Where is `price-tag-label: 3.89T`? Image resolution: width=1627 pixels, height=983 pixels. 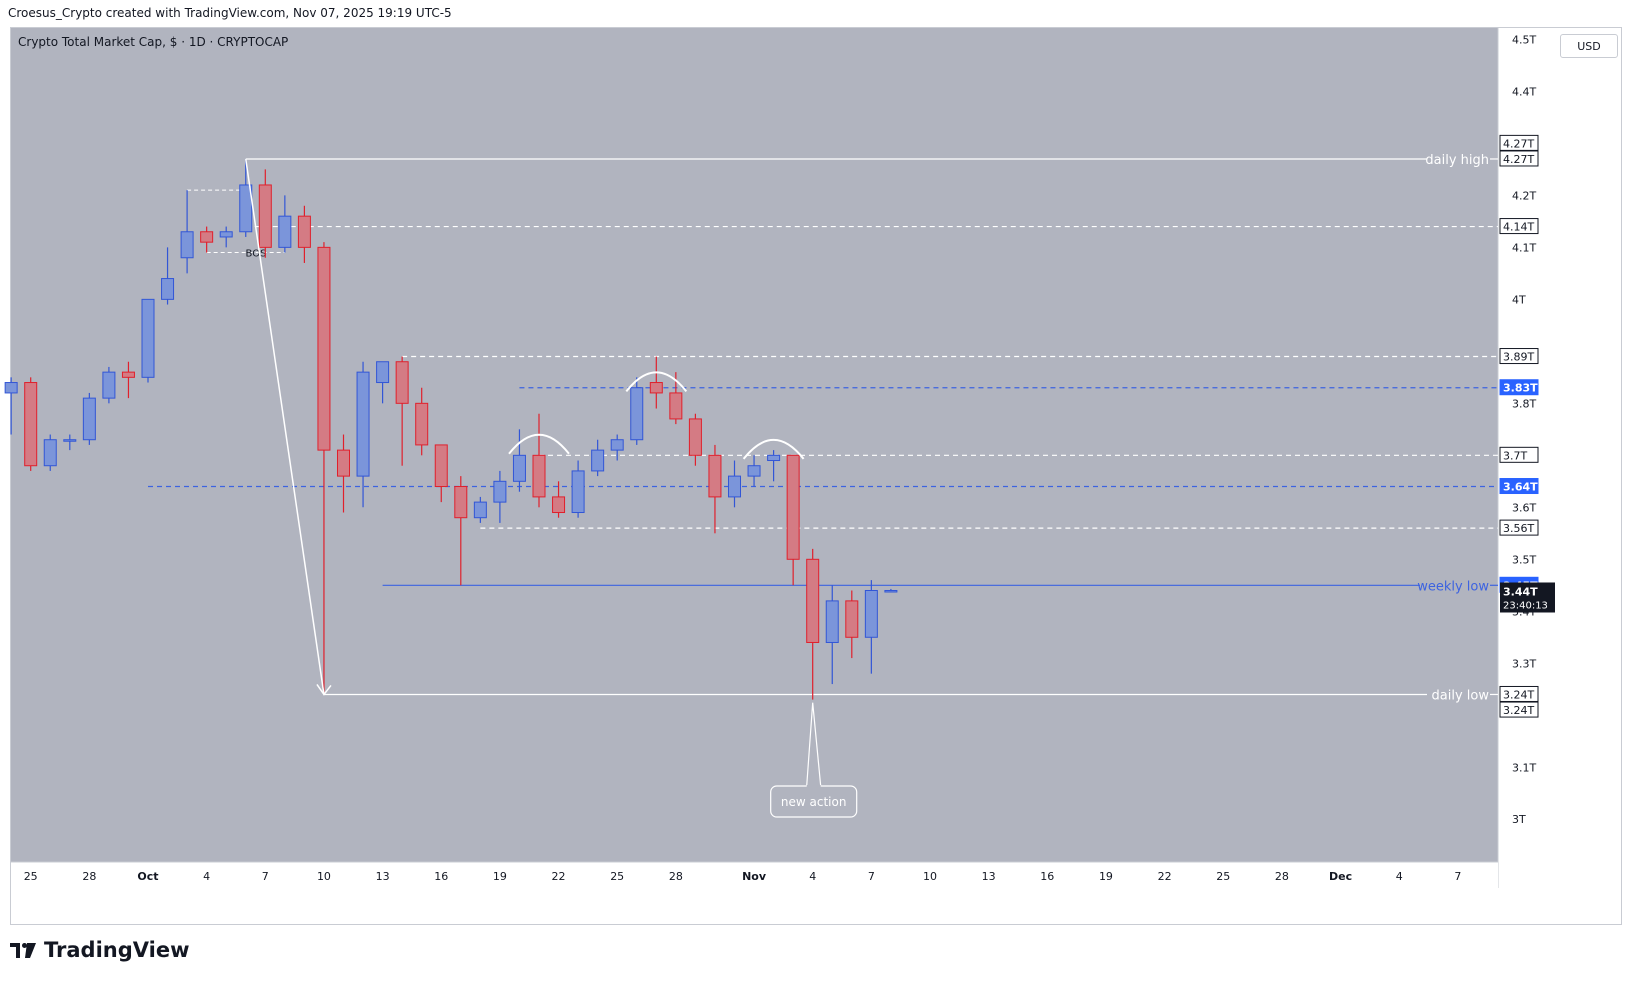
price-tag-label: 3.89T is located at coordinates (1518, 357).